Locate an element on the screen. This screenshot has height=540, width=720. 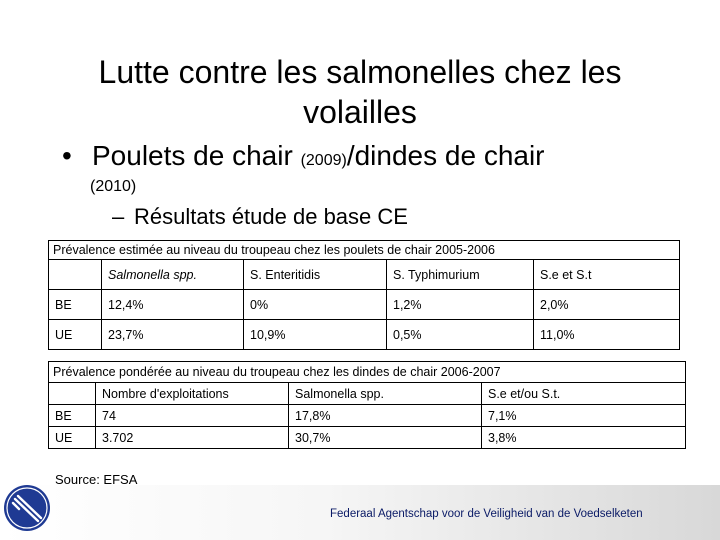
bullet-year2: (2010) is located at coordinates (113, 186).